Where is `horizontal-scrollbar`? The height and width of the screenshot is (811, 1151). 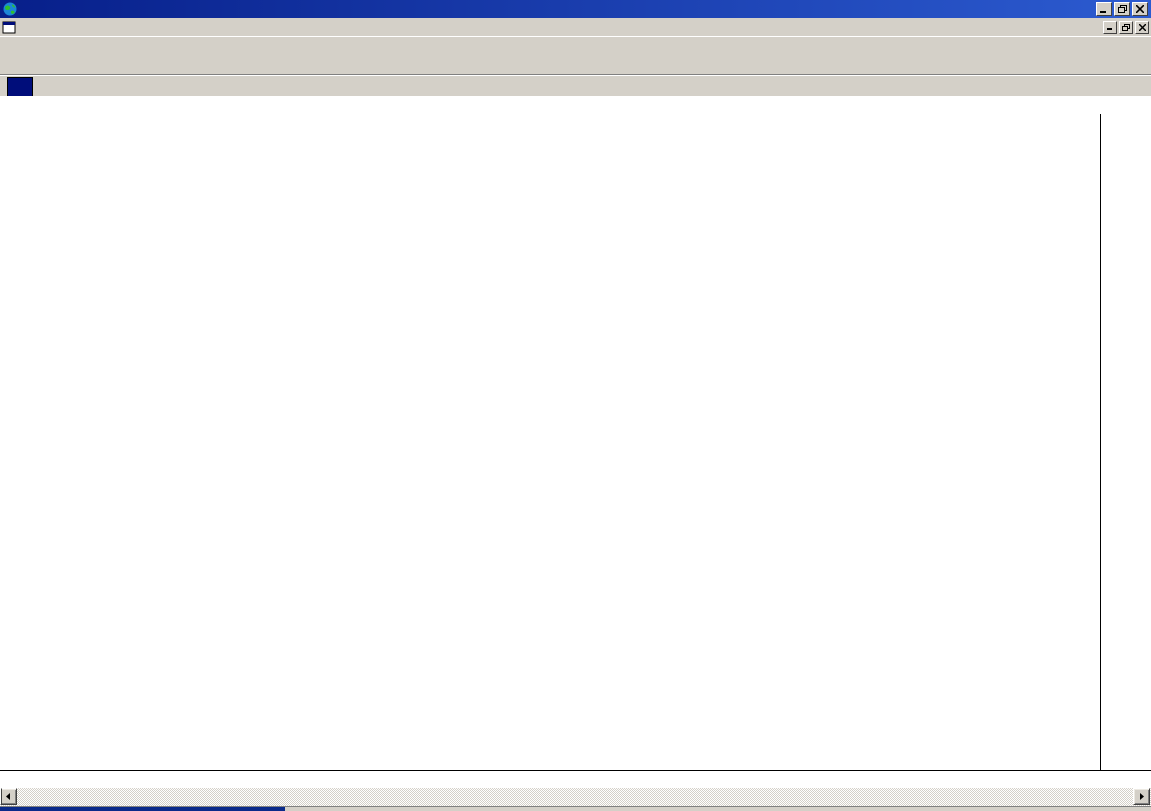 horizontal-scrollbar is located at coordinates (575, 797).